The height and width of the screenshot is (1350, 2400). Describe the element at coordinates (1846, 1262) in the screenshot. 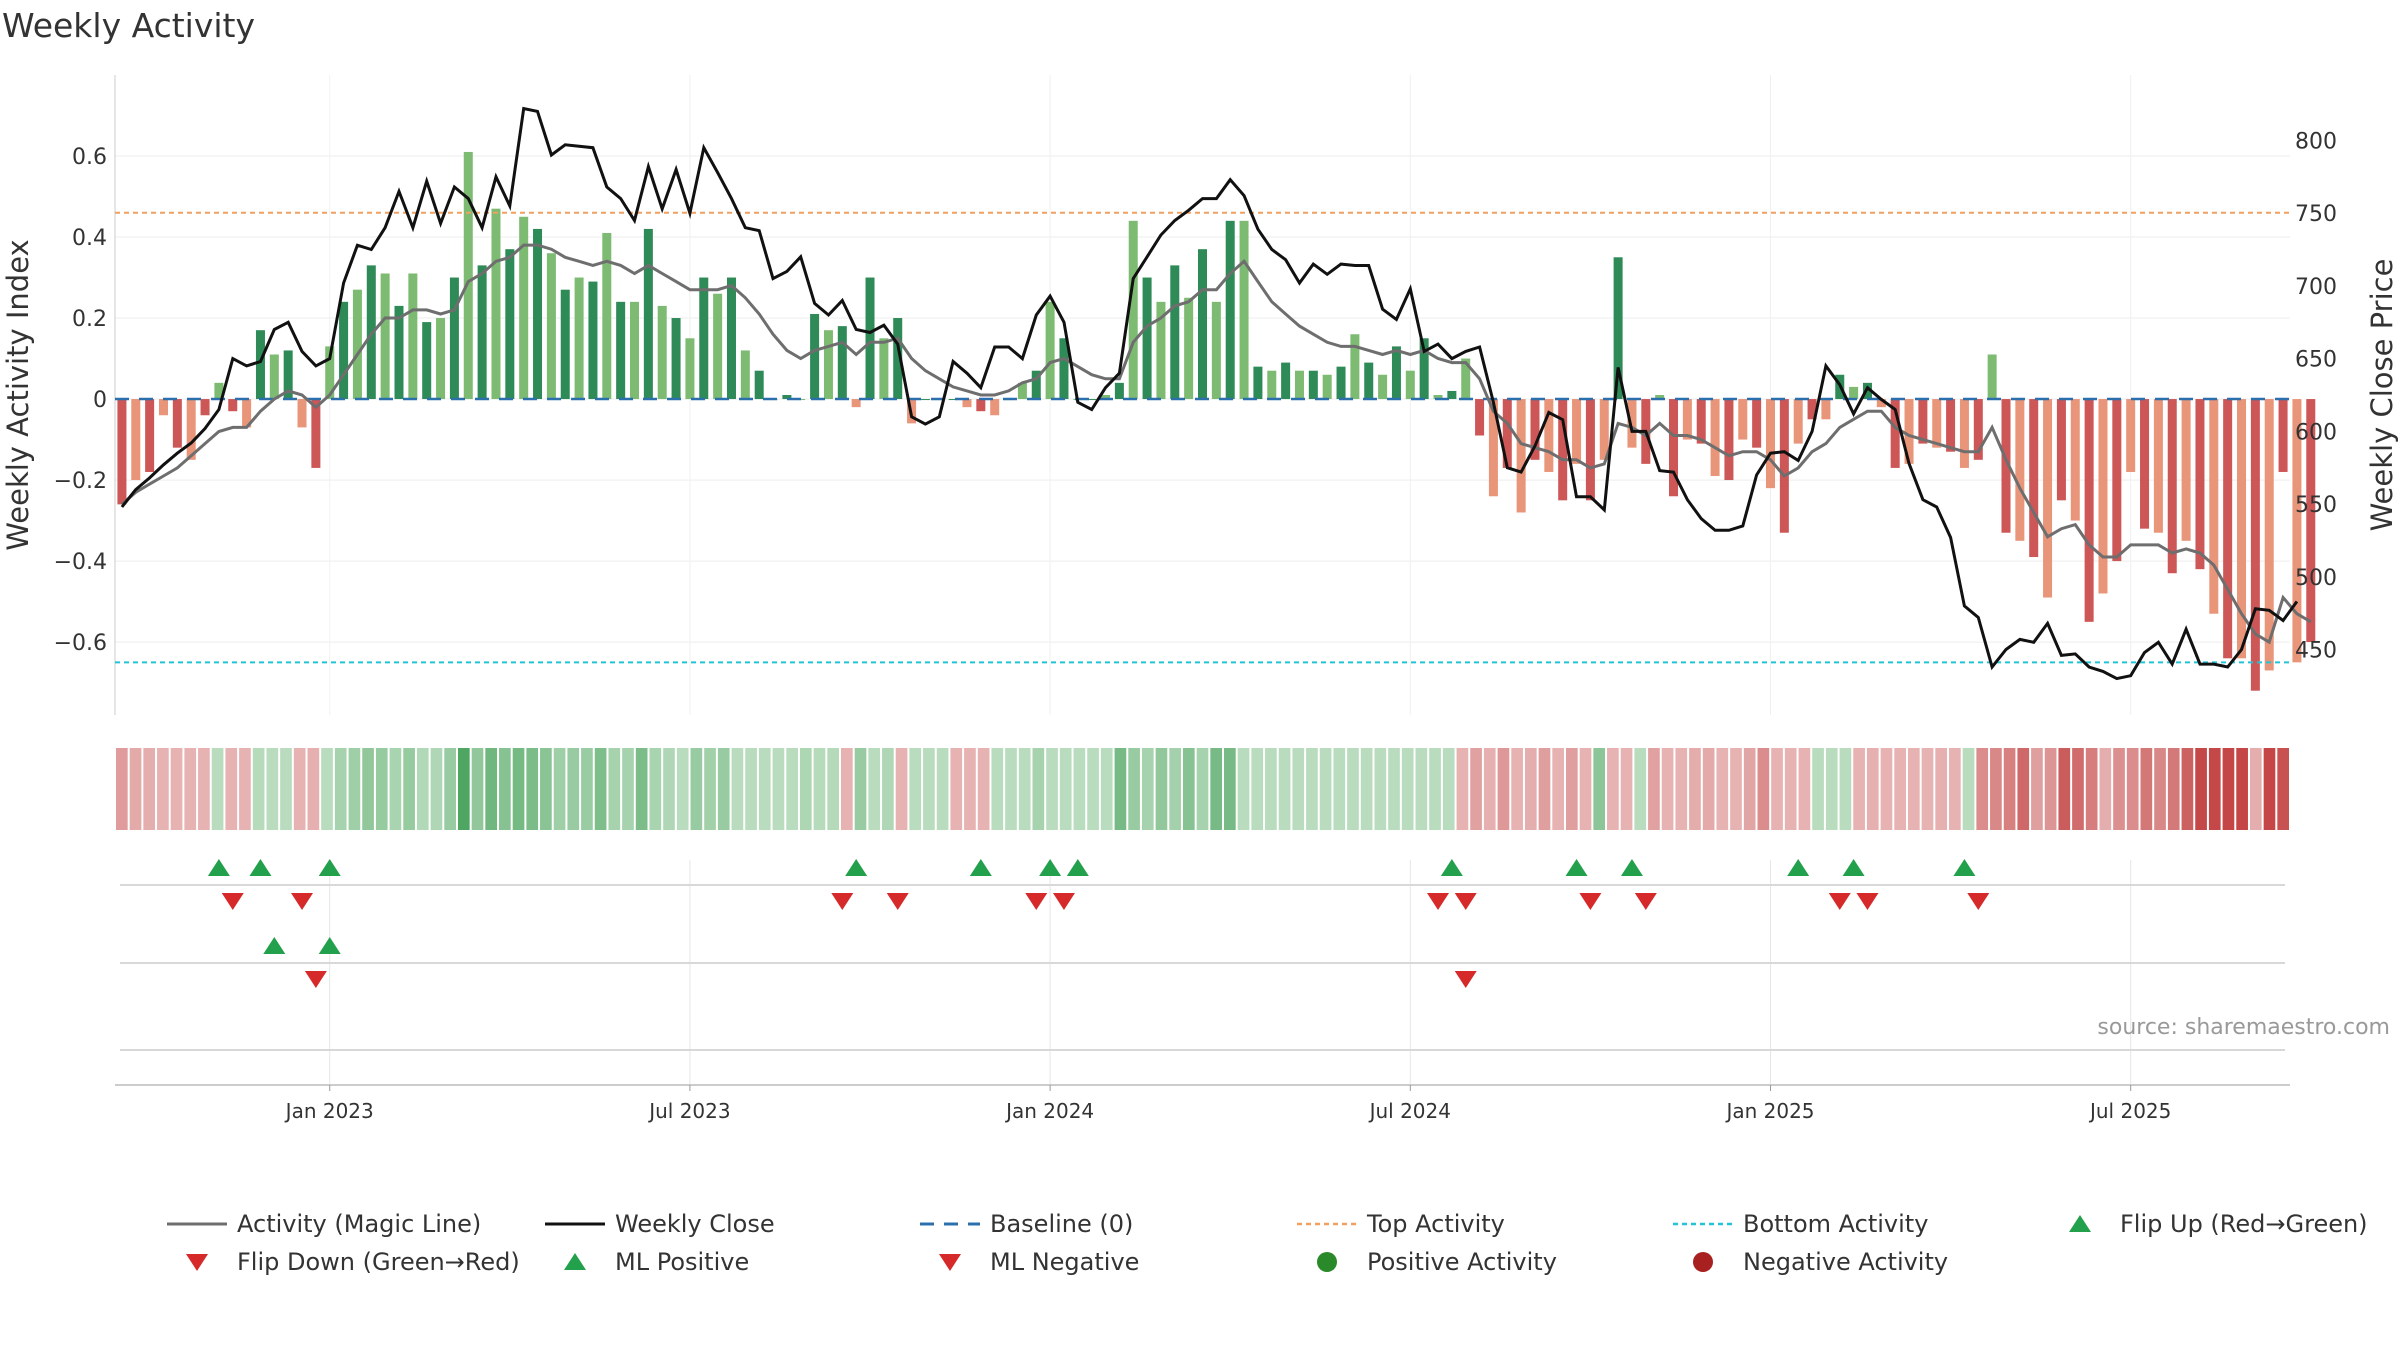

I see `legend-label: Negative Activity` at that location.